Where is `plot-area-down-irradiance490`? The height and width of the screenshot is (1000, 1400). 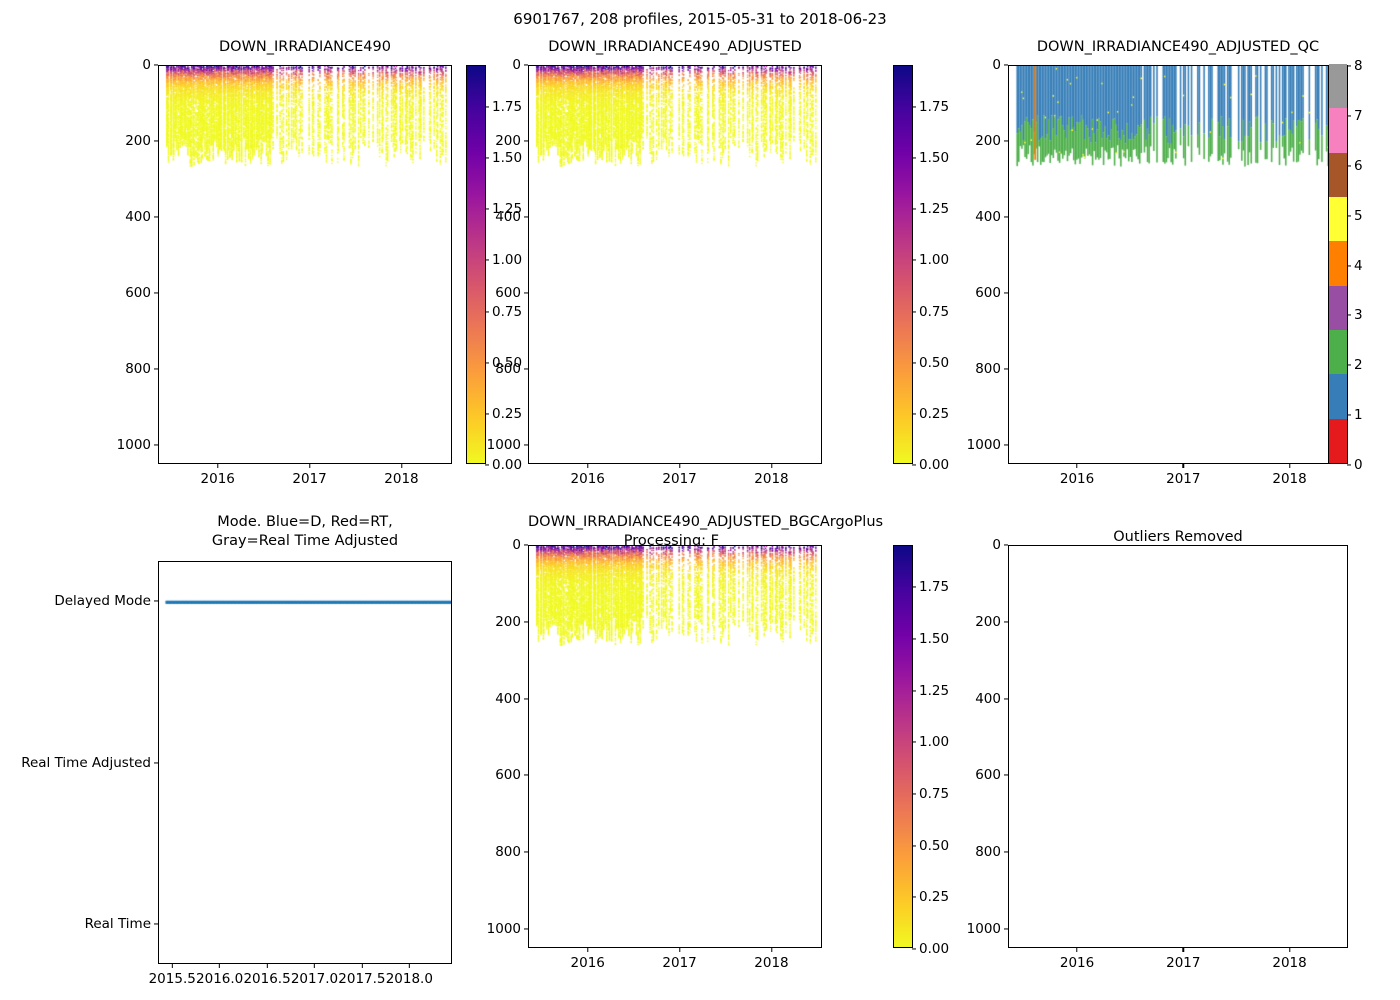
plot-area-down-irradiance490 is located at coordinates (305, 264).